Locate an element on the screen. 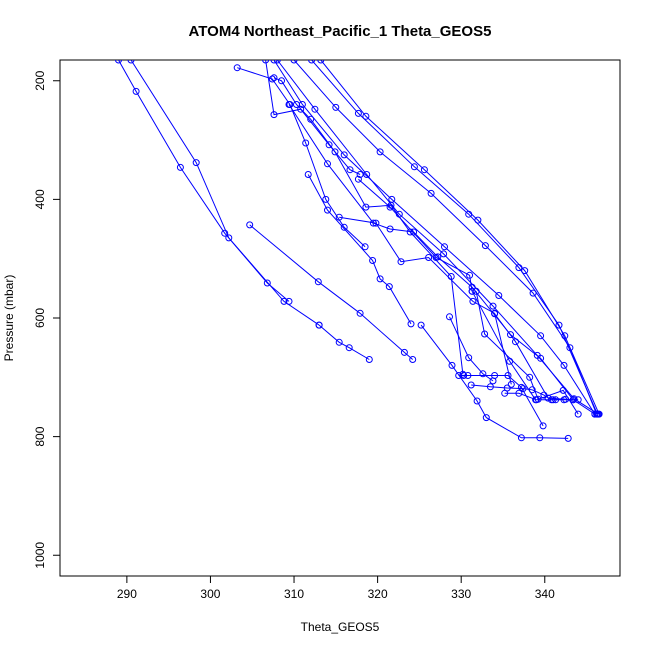 Image resolution: width=650 pixels, height=650 pixels. x-tick-label: 290 is located at coordinates (127, 594).